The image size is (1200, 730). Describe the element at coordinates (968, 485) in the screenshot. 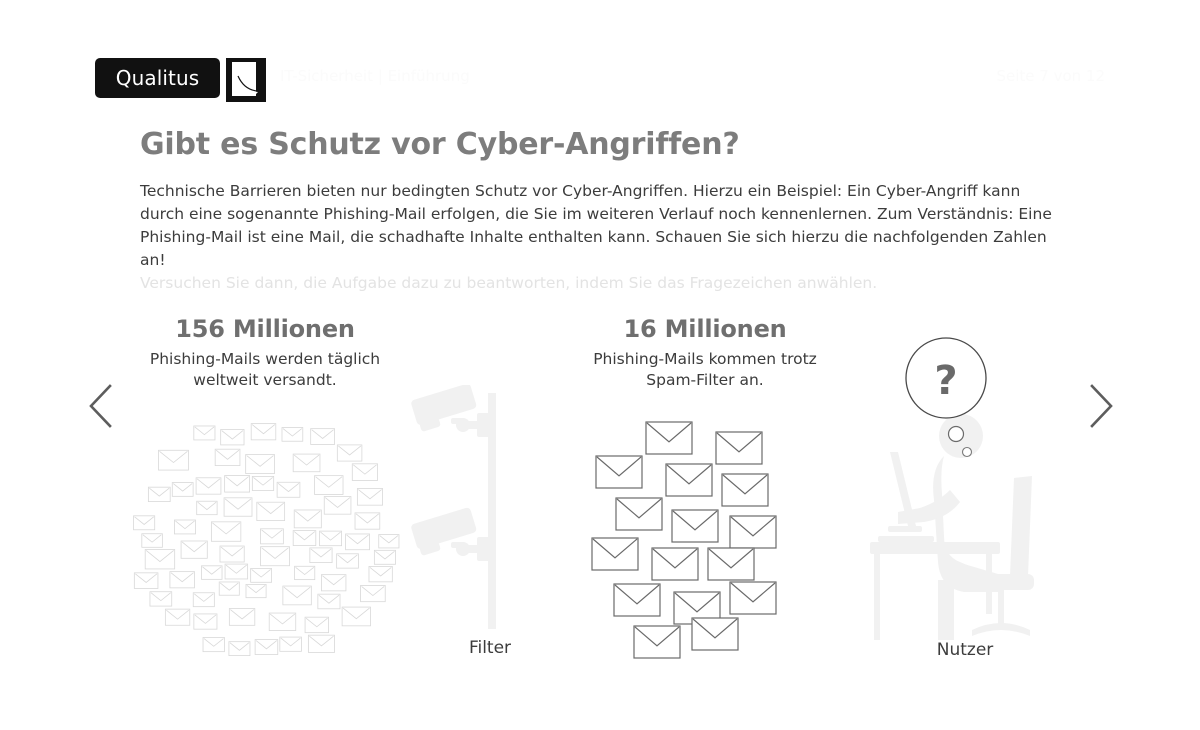

I see `user-question-illustration: ?` at that location.